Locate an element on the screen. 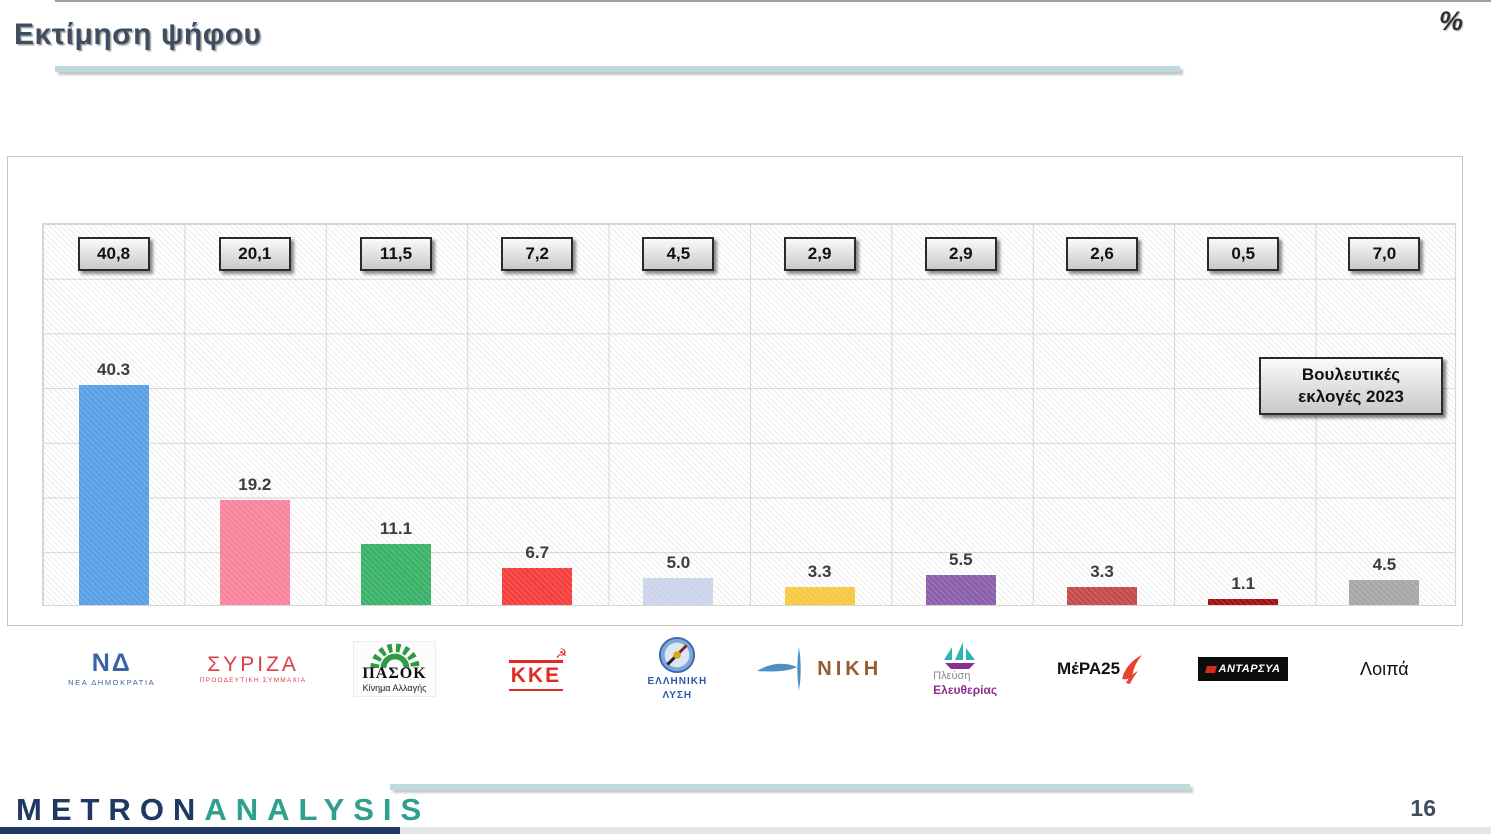 The image size is (1491, 834). bar-elliniki-lysi is located at coordinates (678, 591).